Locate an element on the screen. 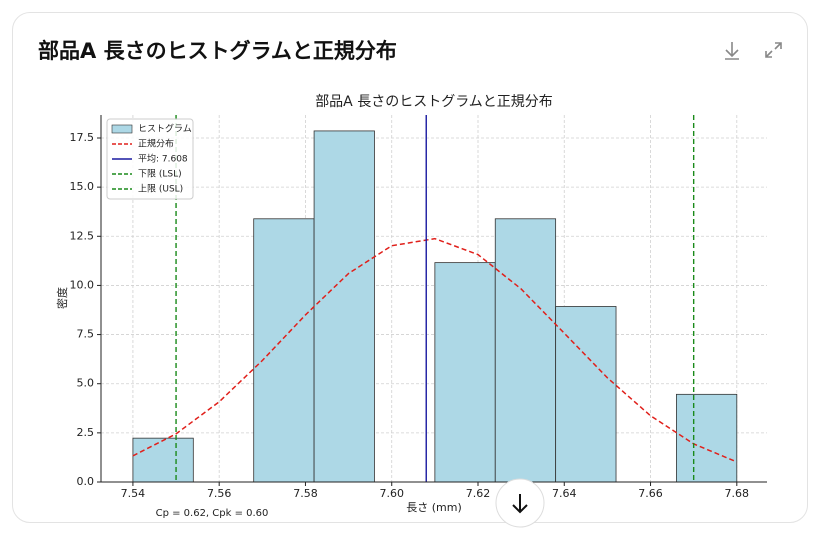 The width and height of the screenshot is (826, 535). chart-title: 部品A 長さのヒストグラムと正規分布 is located at coordinates (434, 102).